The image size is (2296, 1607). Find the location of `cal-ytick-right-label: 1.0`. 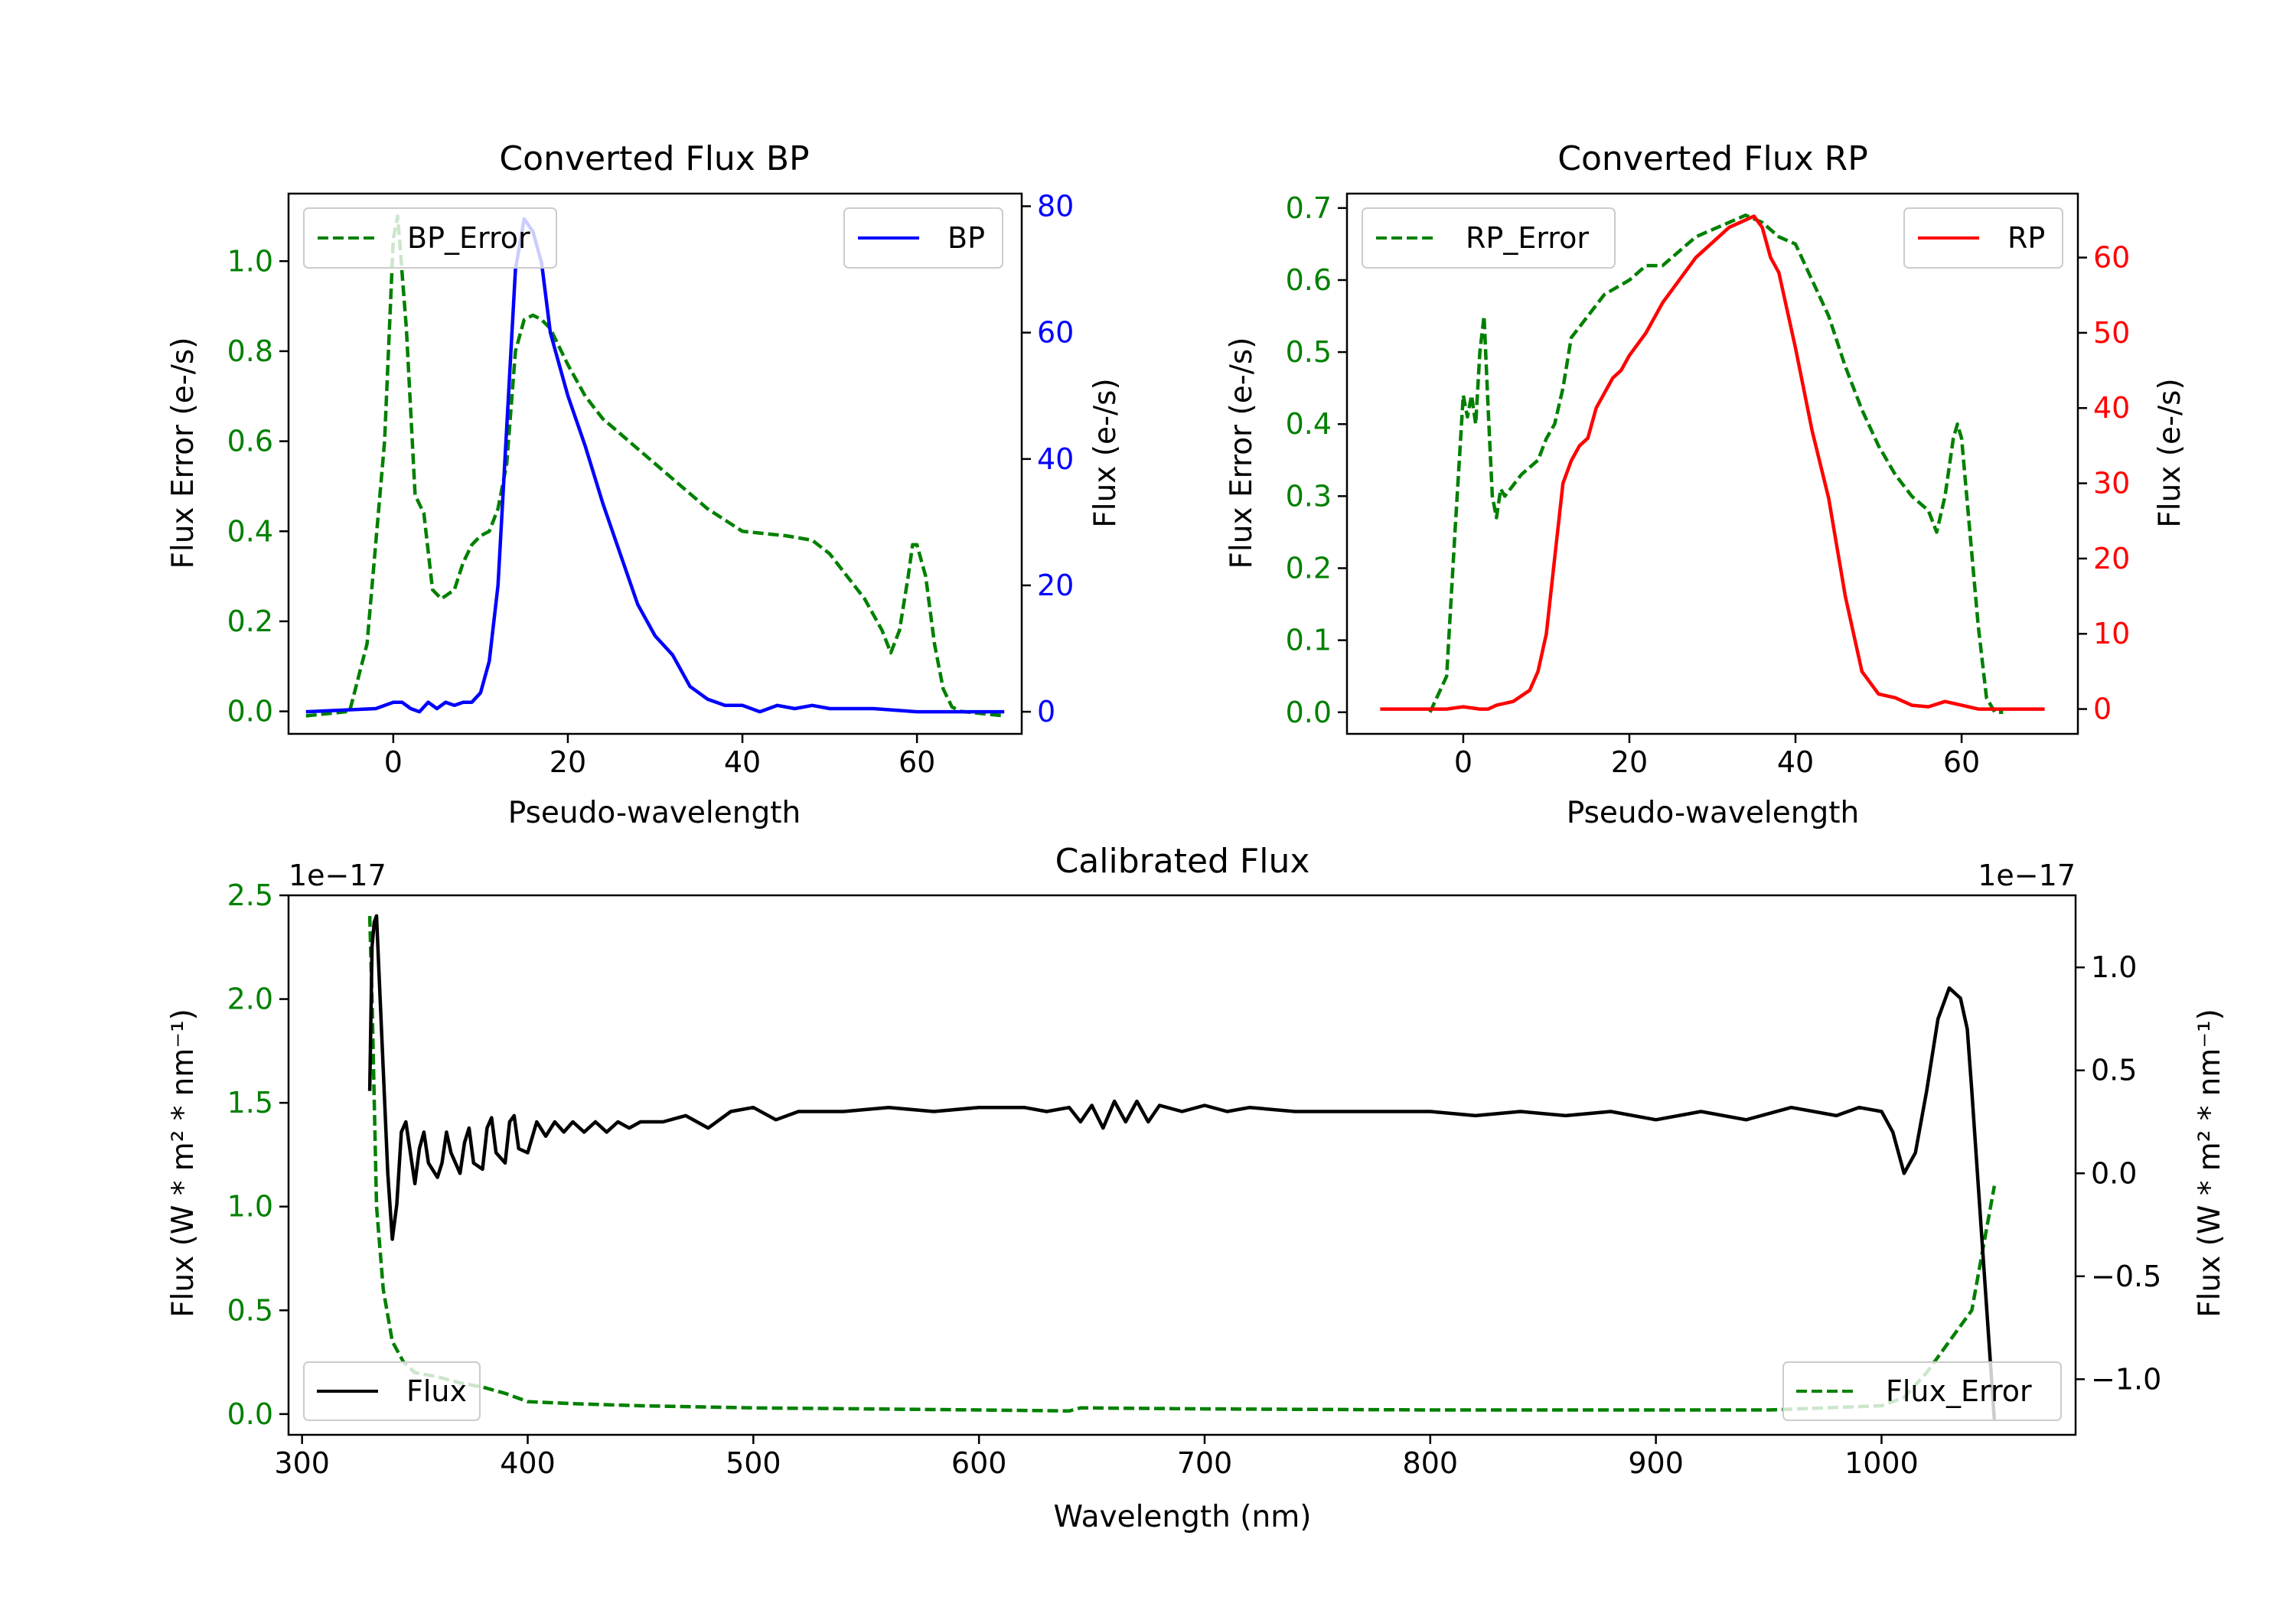

cal-ytick-right-label: 1.0 is located at coordinates (2114, 967).